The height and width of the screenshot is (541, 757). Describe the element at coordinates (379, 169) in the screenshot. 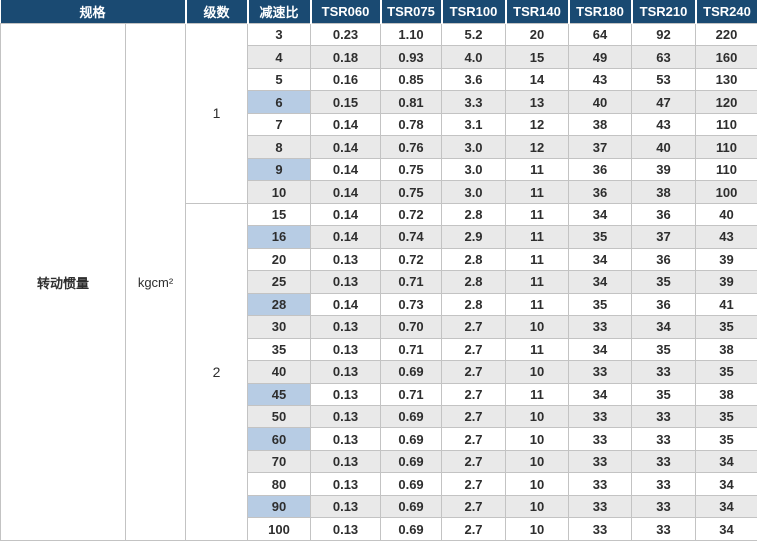

I see `table-row: 9 0.14 0.75 3.0 11 36 39 110` at that location.